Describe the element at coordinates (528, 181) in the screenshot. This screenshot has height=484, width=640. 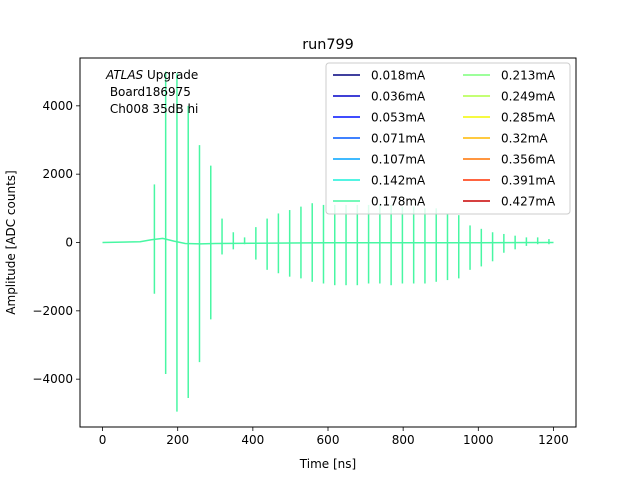
I see `legend-label: 0.391mA` at that location.